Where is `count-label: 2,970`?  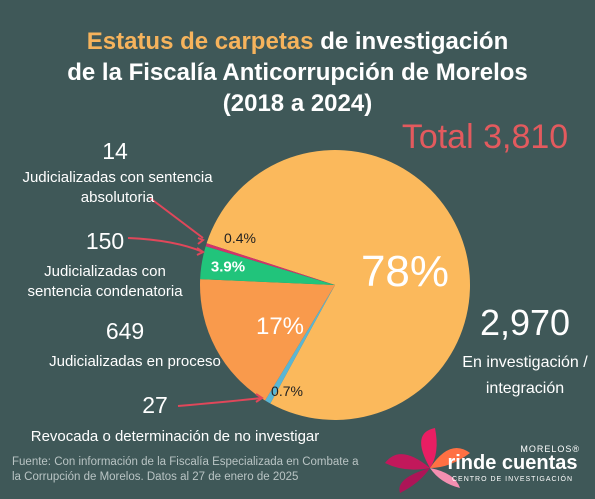 count-label: 2,970 is located at coordinates (525, 322).